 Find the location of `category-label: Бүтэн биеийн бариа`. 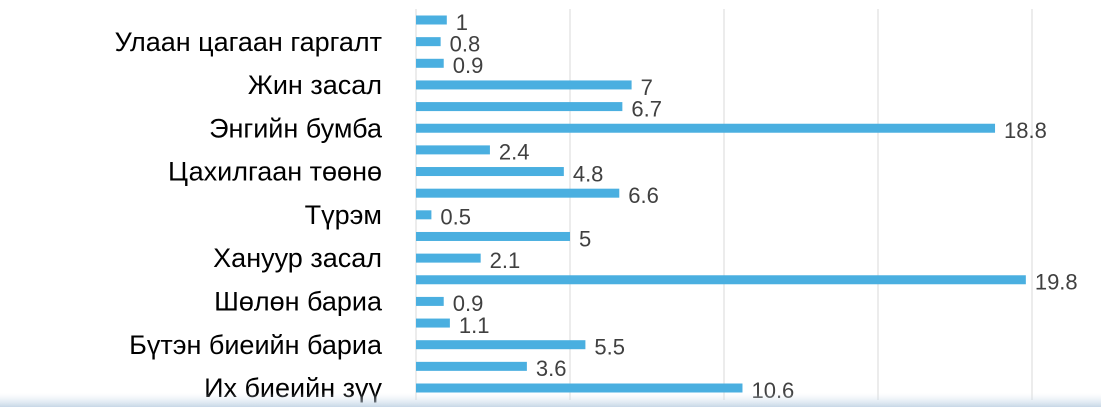

category-label: Бүтэн биеийн бариа is located at coordinates (256, 345).